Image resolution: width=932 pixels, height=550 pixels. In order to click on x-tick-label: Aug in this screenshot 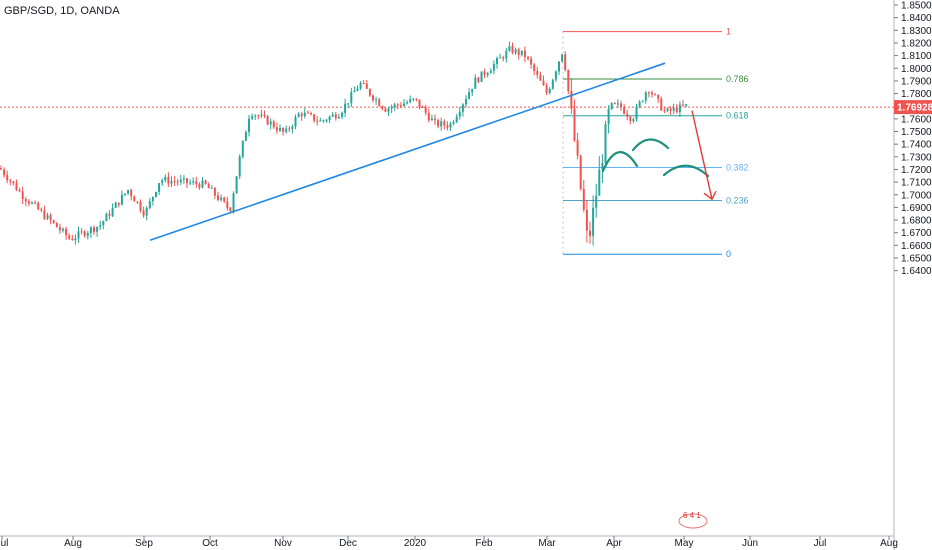, I will do `click(73, 543)`.